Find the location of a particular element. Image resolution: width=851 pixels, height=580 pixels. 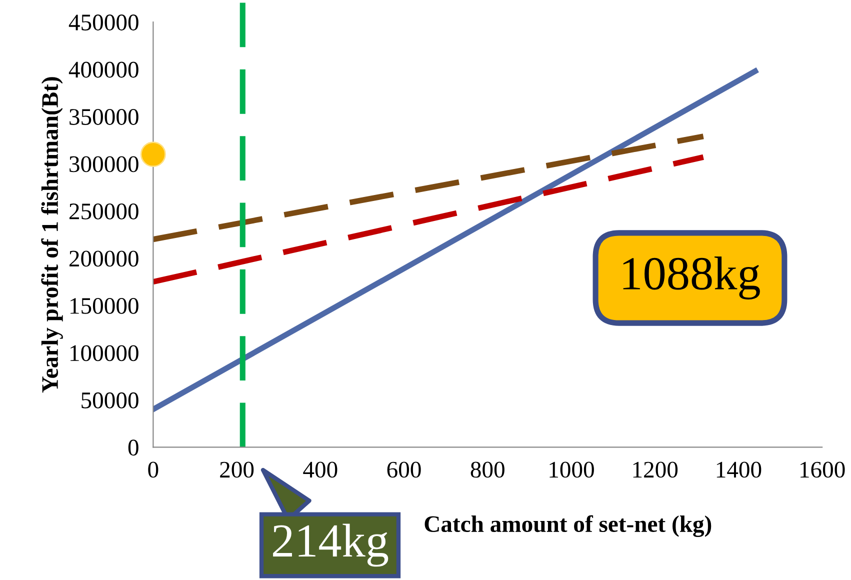

y-tick-label: 450000 is located at coordinates (103, 22).